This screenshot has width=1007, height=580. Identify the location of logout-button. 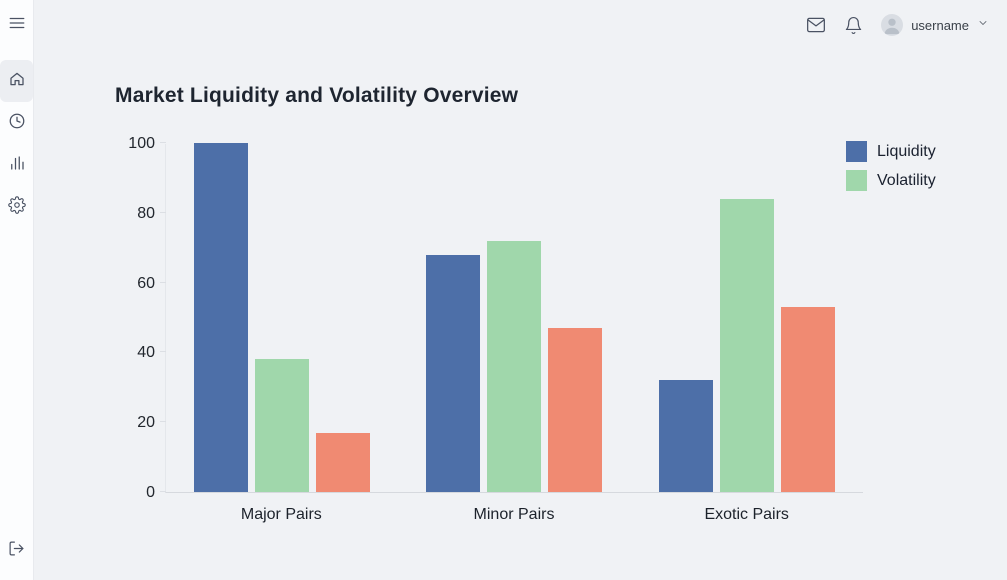
(16, 551).